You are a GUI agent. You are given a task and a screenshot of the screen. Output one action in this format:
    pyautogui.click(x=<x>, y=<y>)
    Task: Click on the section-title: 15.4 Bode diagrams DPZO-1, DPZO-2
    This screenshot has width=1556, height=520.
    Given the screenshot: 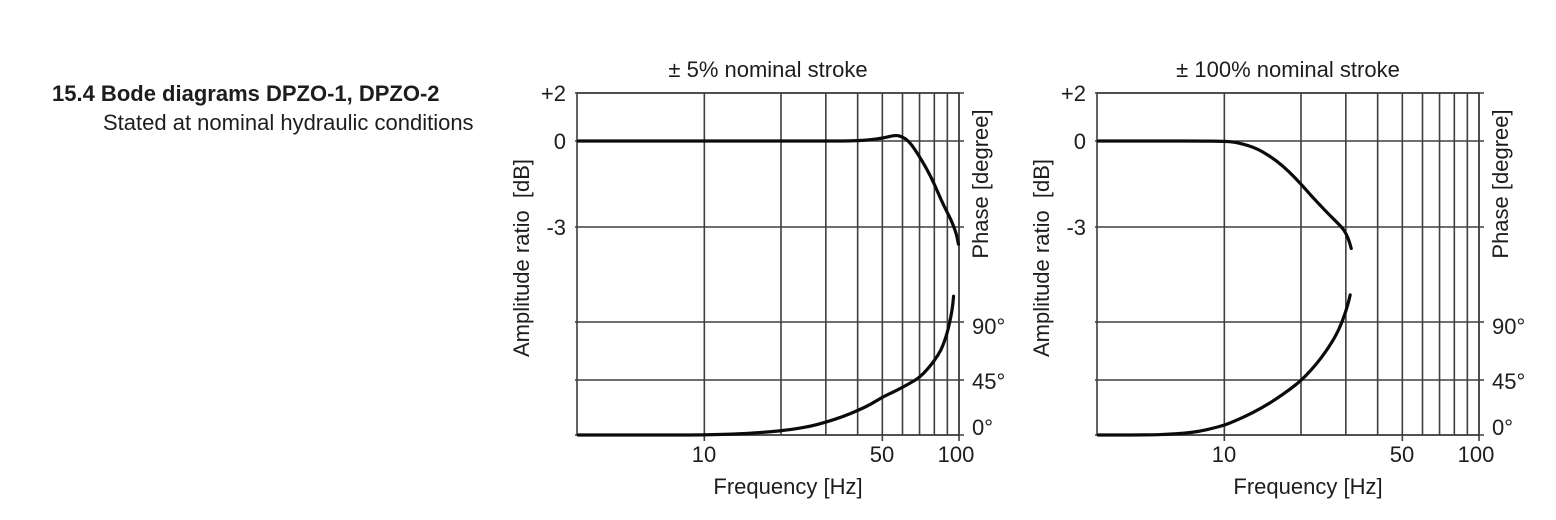 What is the action you would take?
    pyautogui.click(x=246, y=93)
    